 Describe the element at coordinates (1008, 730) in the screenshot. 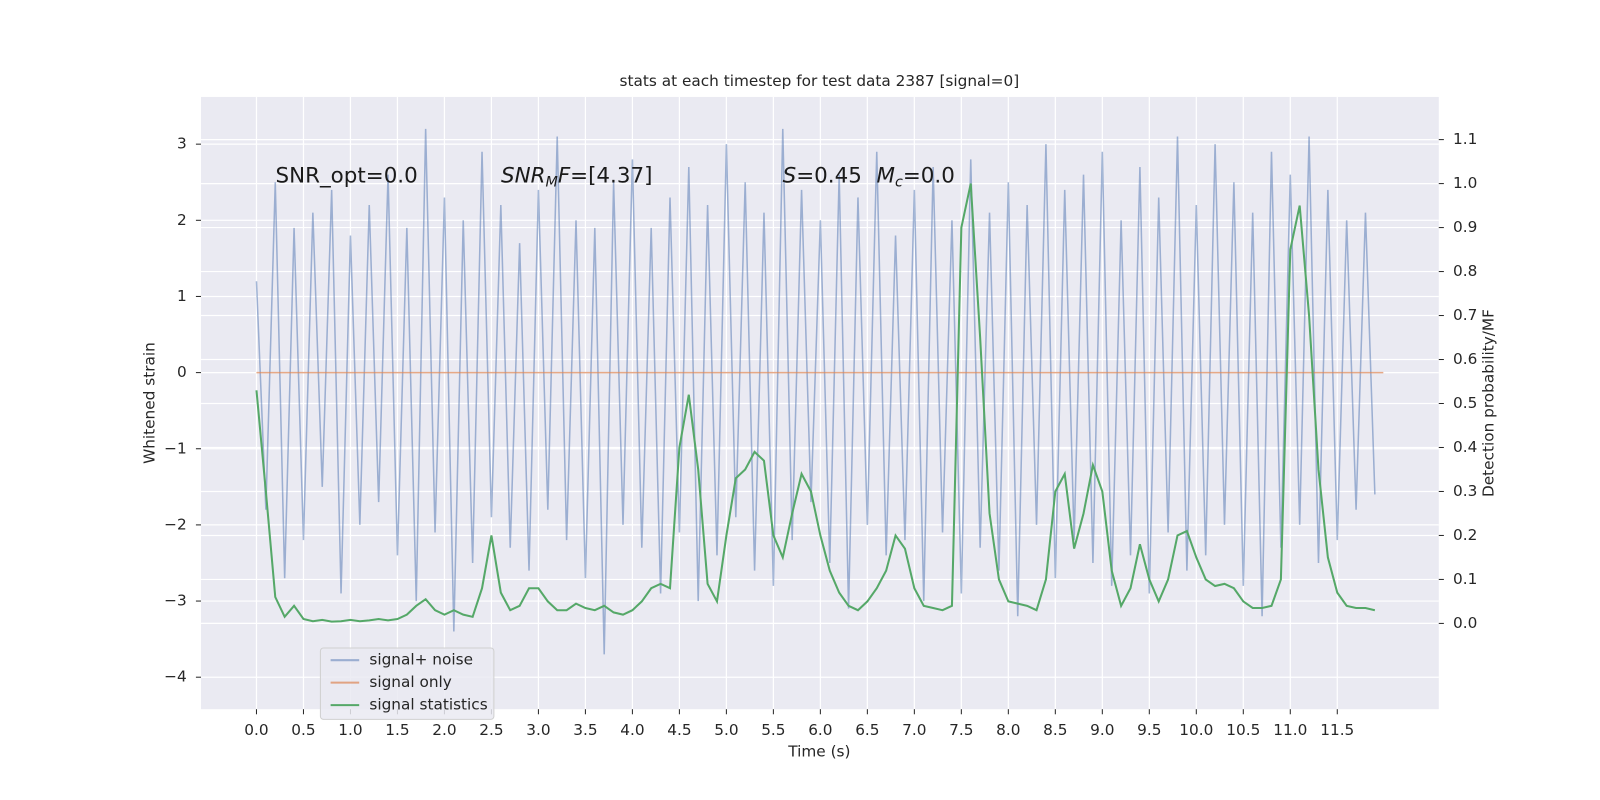

I see `x-tick-label: 8.0` at that location.